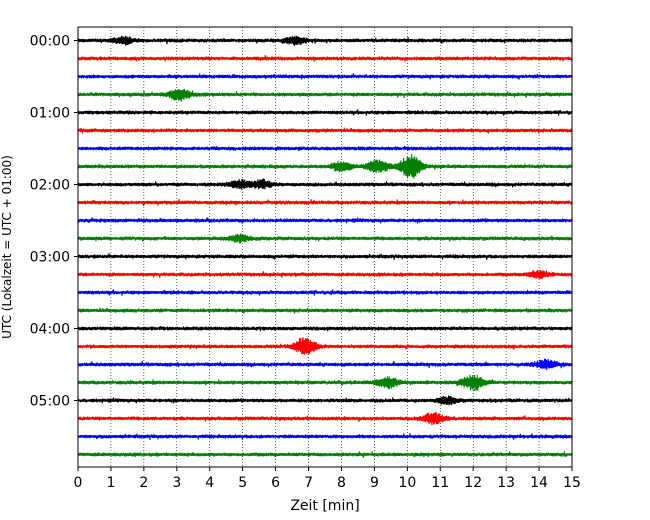 The height and width of the screenshot is (520, 650). Describe the element at coordinates (54, 222) in the screenshot. I see `y-axis: 00:00 01:00 02:00 03:00 04:00 05:00` at that location.